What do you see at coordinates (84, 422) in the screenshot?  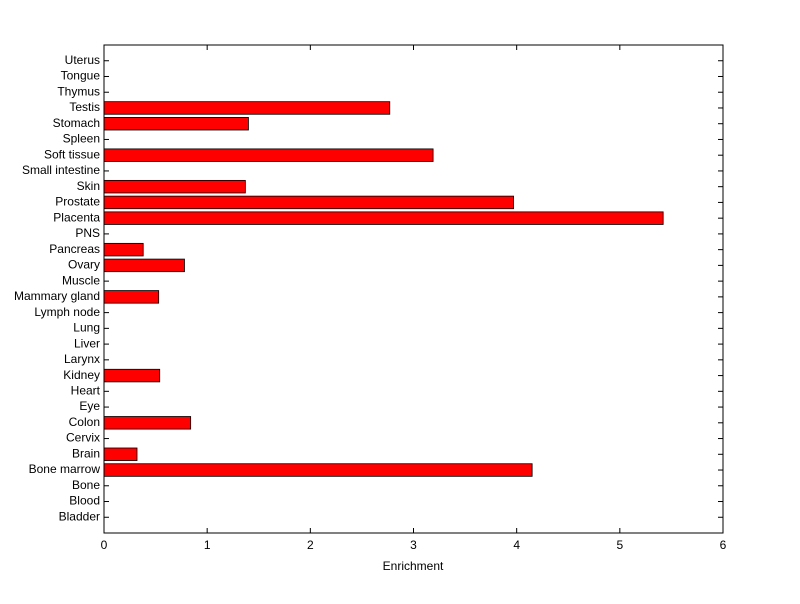 I see `y-tick-label: Colon` at bounding box center [84, 422].